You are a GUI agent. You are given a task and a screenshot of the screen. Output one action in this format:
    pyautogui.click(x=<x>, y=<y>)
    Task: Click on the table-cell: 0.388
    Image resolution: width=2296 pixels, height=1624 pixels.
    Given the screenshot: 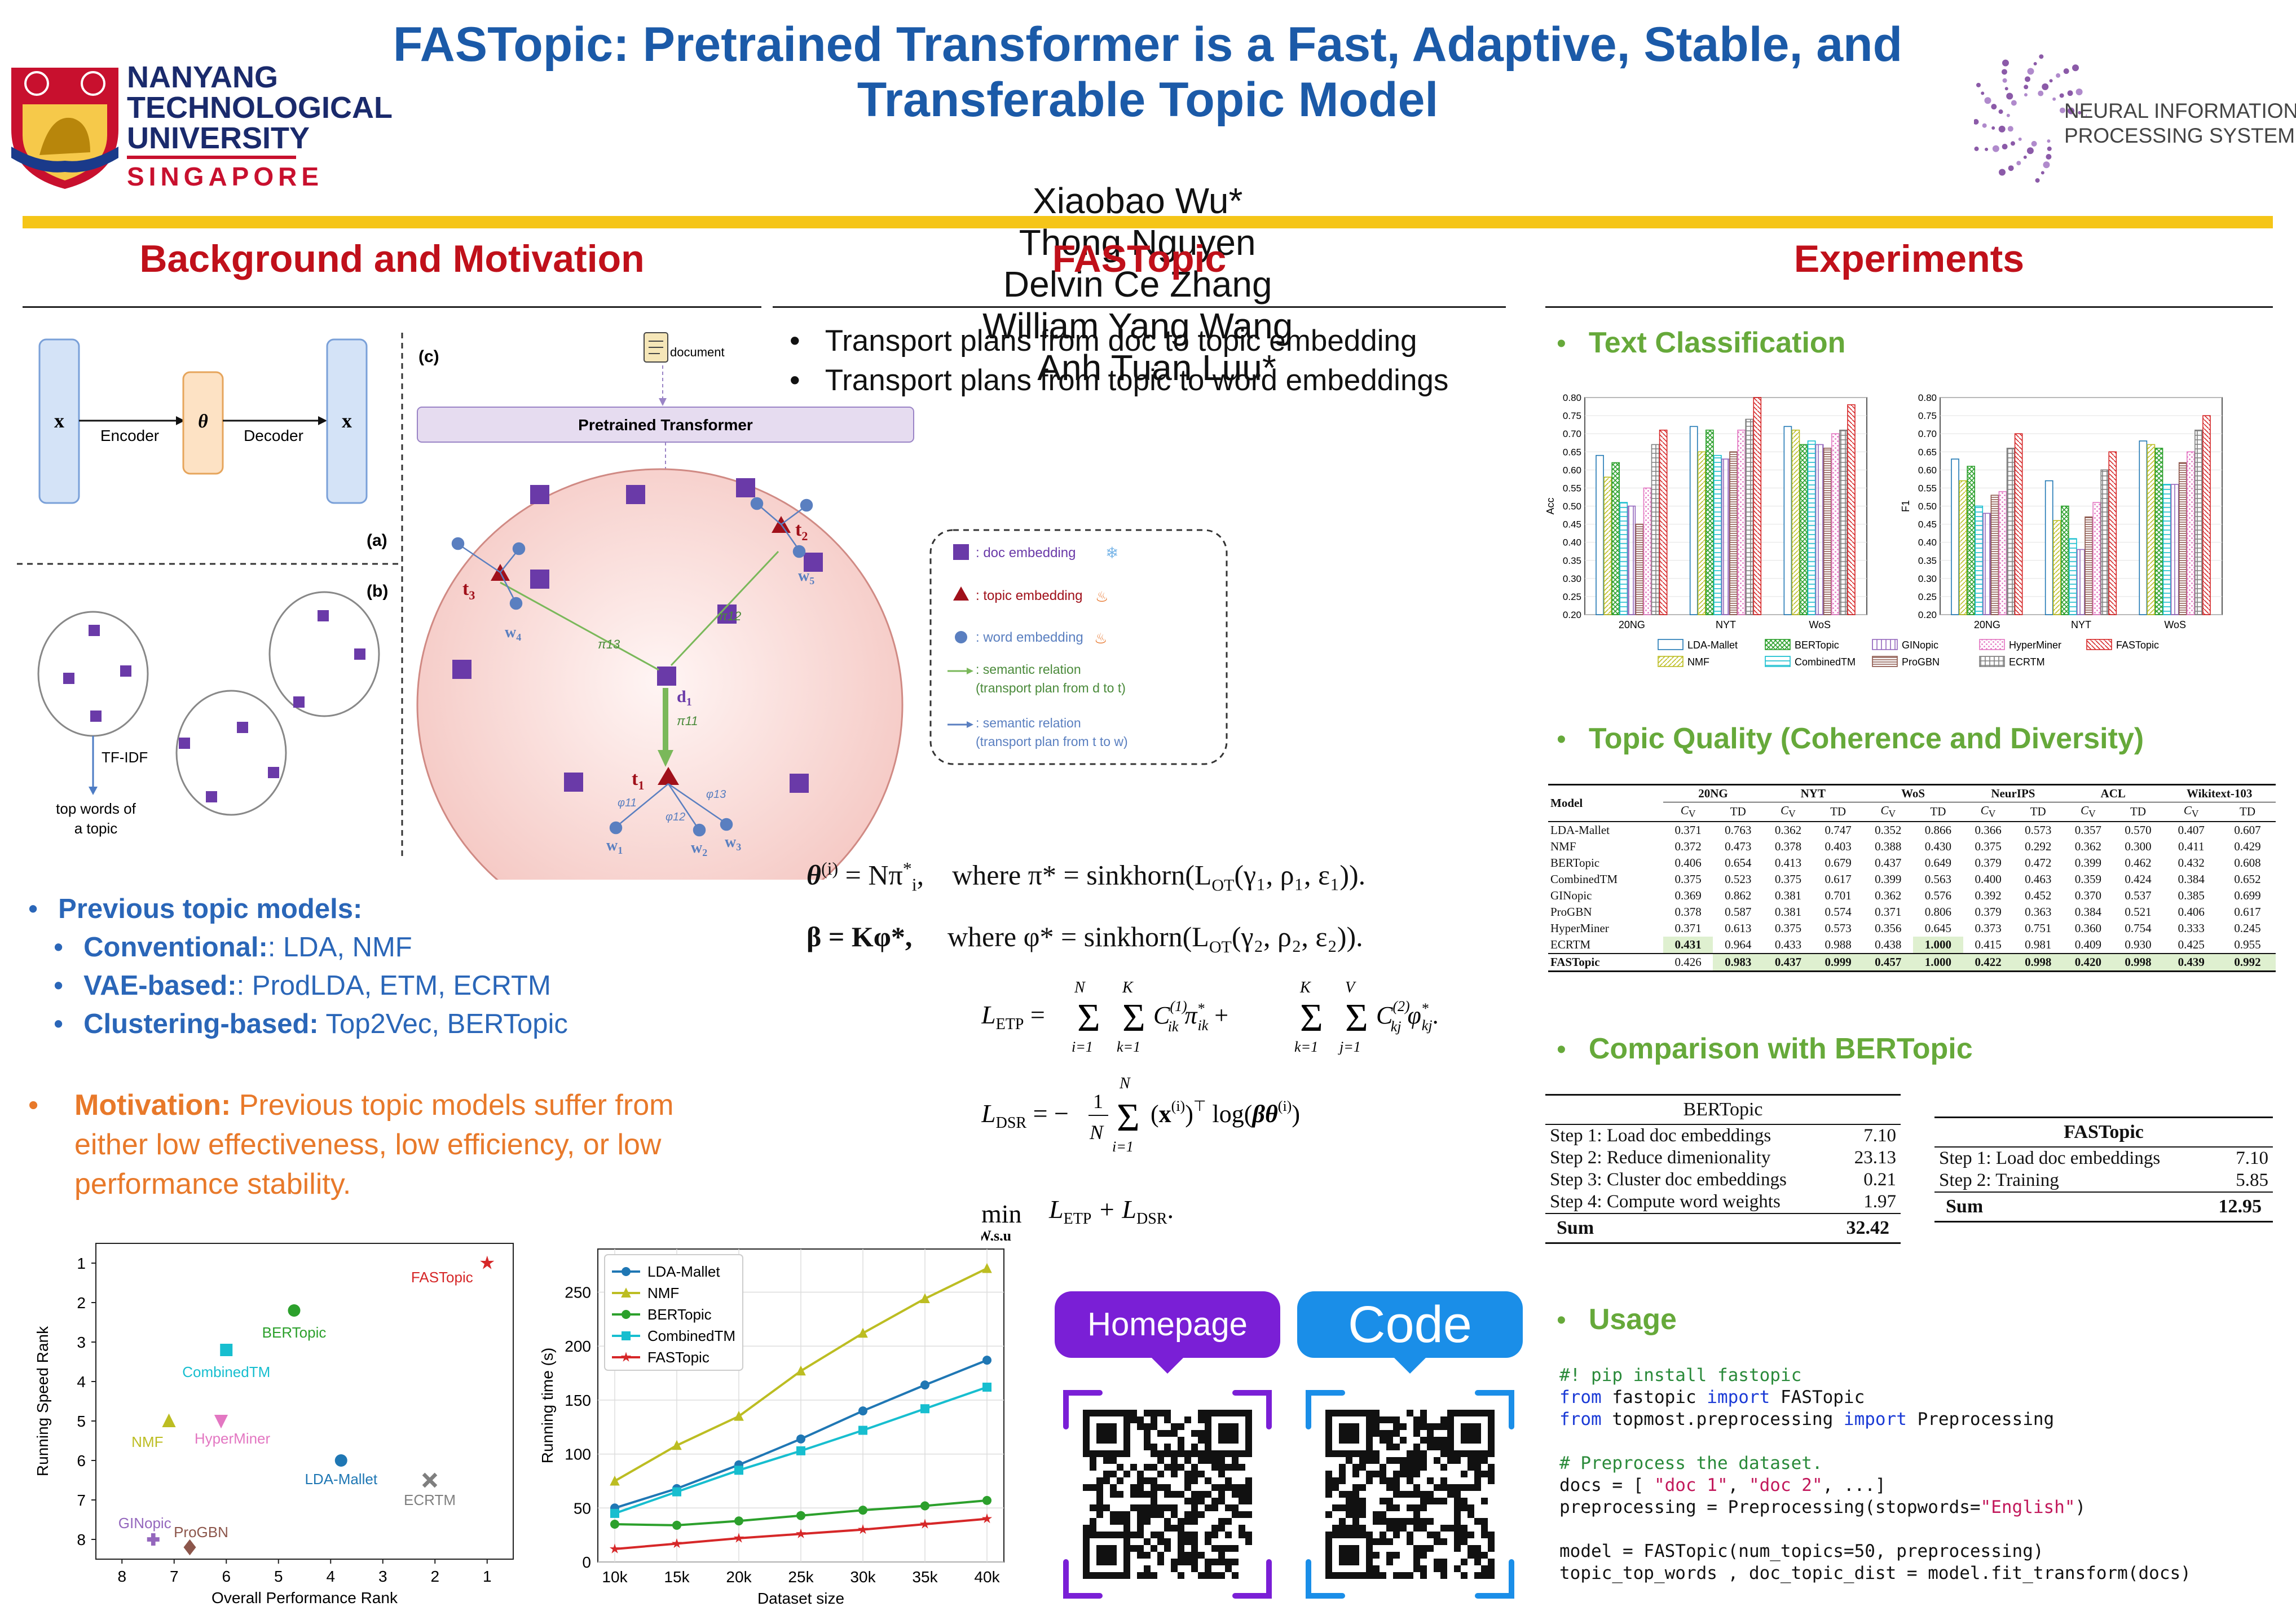 What is the action you would take?
    pyautogui.click(x=1889, y=847)
    